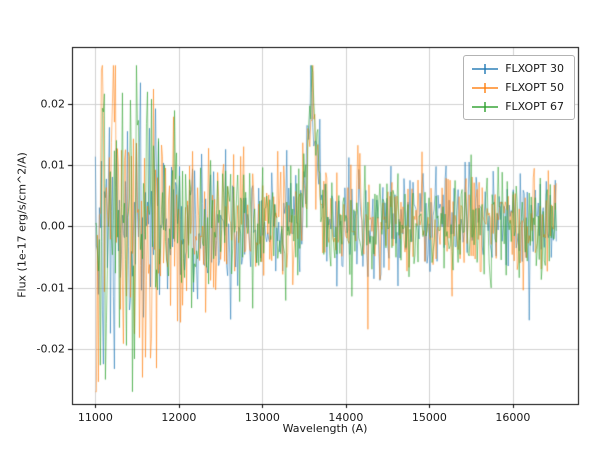 The image size is (600, 450). What do you see at coordinates (95, 417) in the screenshot?
I see `x-tick-label: 11000` at bounding box center [95, 417].